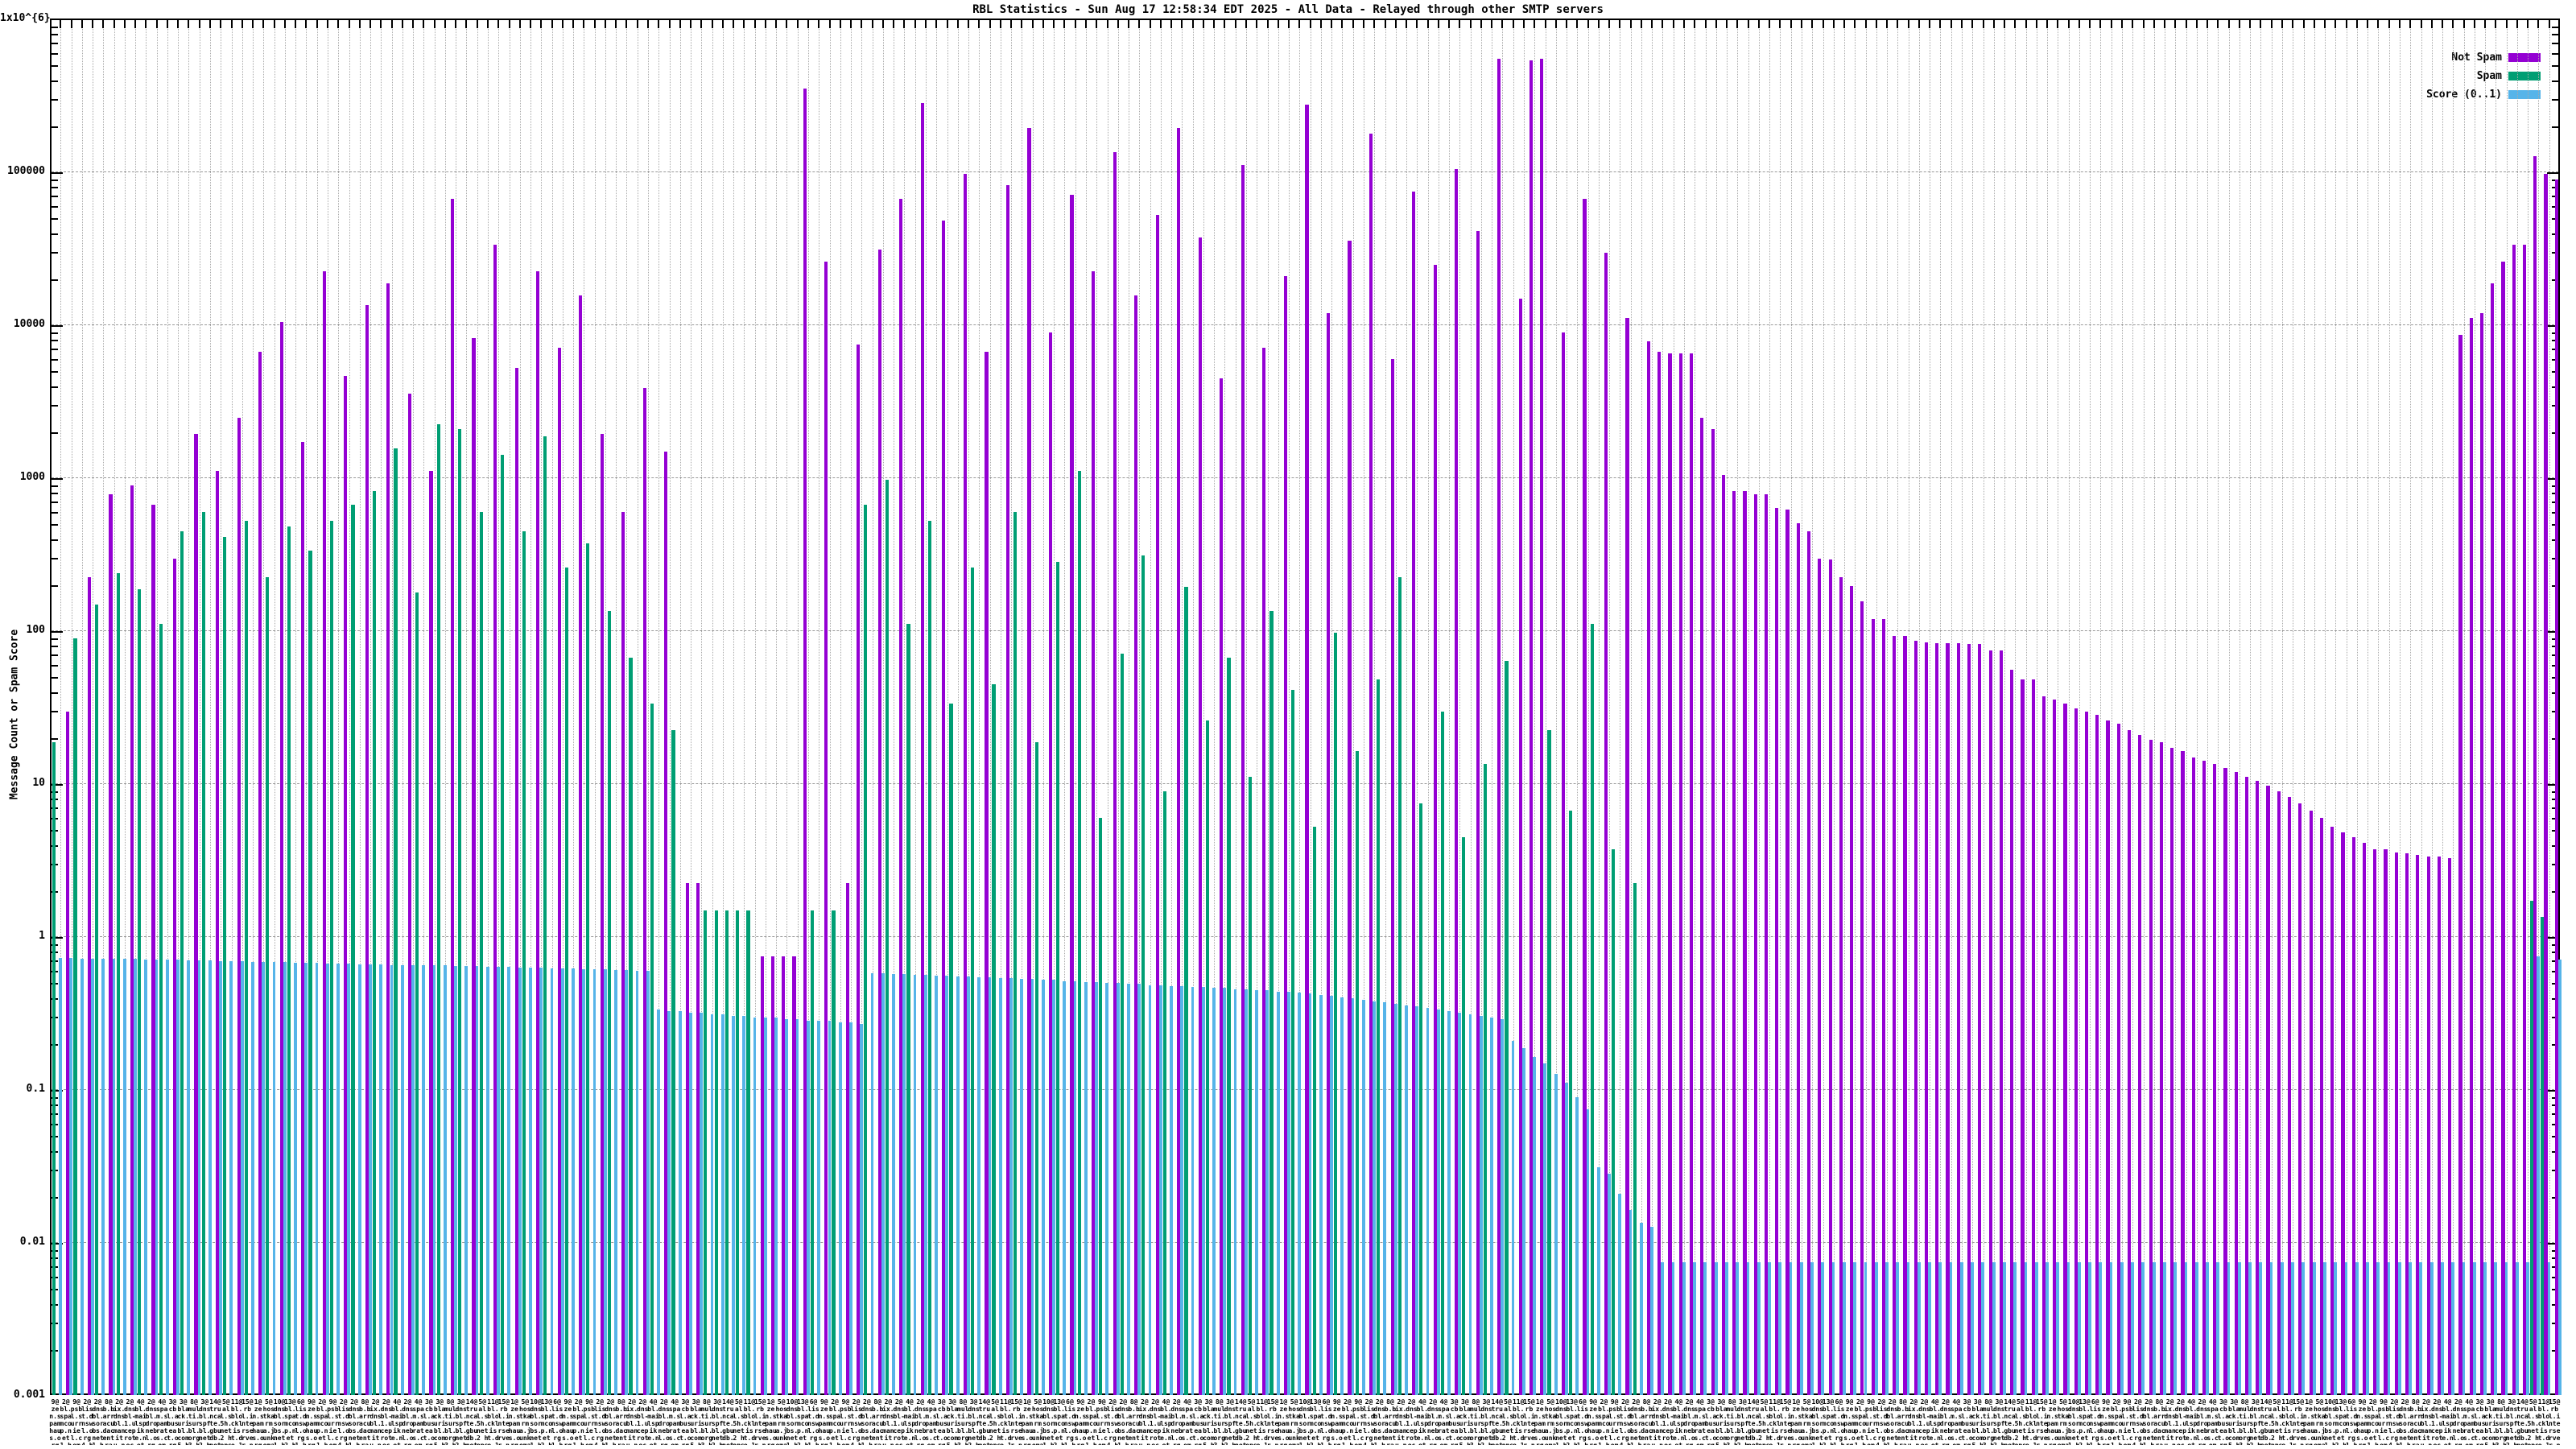 The width and height of the screenshot is (2576, 1449). I want to click on x-tick-label: 4@ spam.spamrats.com 1 hop, so click(161, 1421).